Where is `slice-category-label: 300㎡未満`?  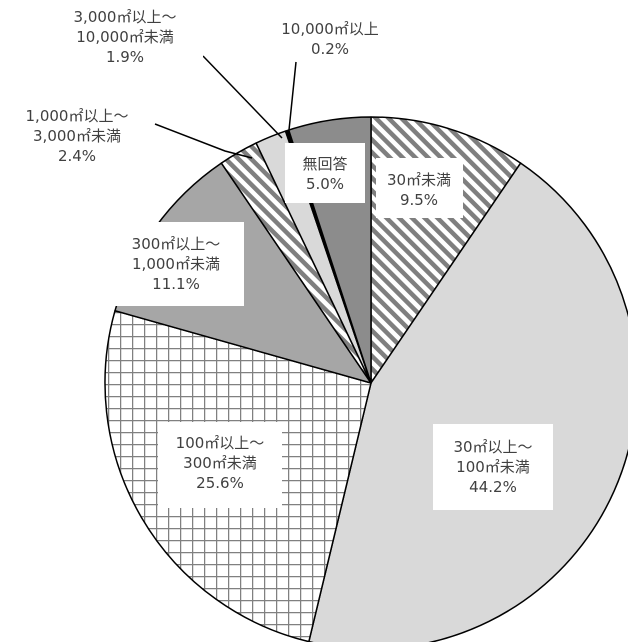
slice-category-label: 300㎡未満 is located at coordinates (220, 463).